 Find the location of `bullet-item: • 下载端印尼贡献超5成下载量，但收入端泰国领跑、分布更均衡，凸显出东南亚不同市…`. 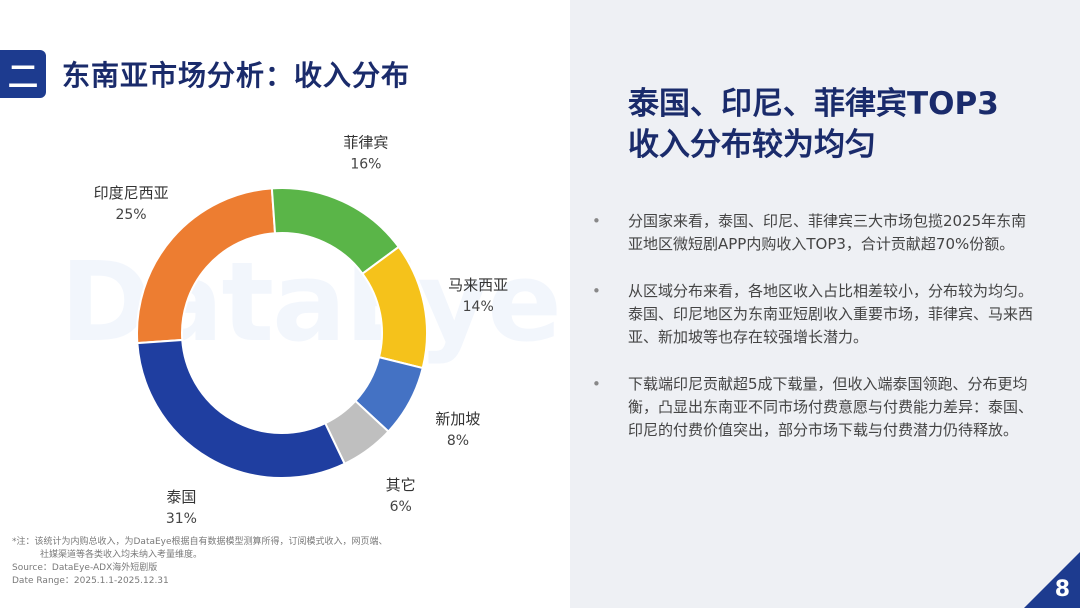

bullet-item: • 下载端印尼贡献超5成下载量，但收入端泰国领跑、分布更均衡，凸显出东南亚不同市… is located at coordinates (815, 407).